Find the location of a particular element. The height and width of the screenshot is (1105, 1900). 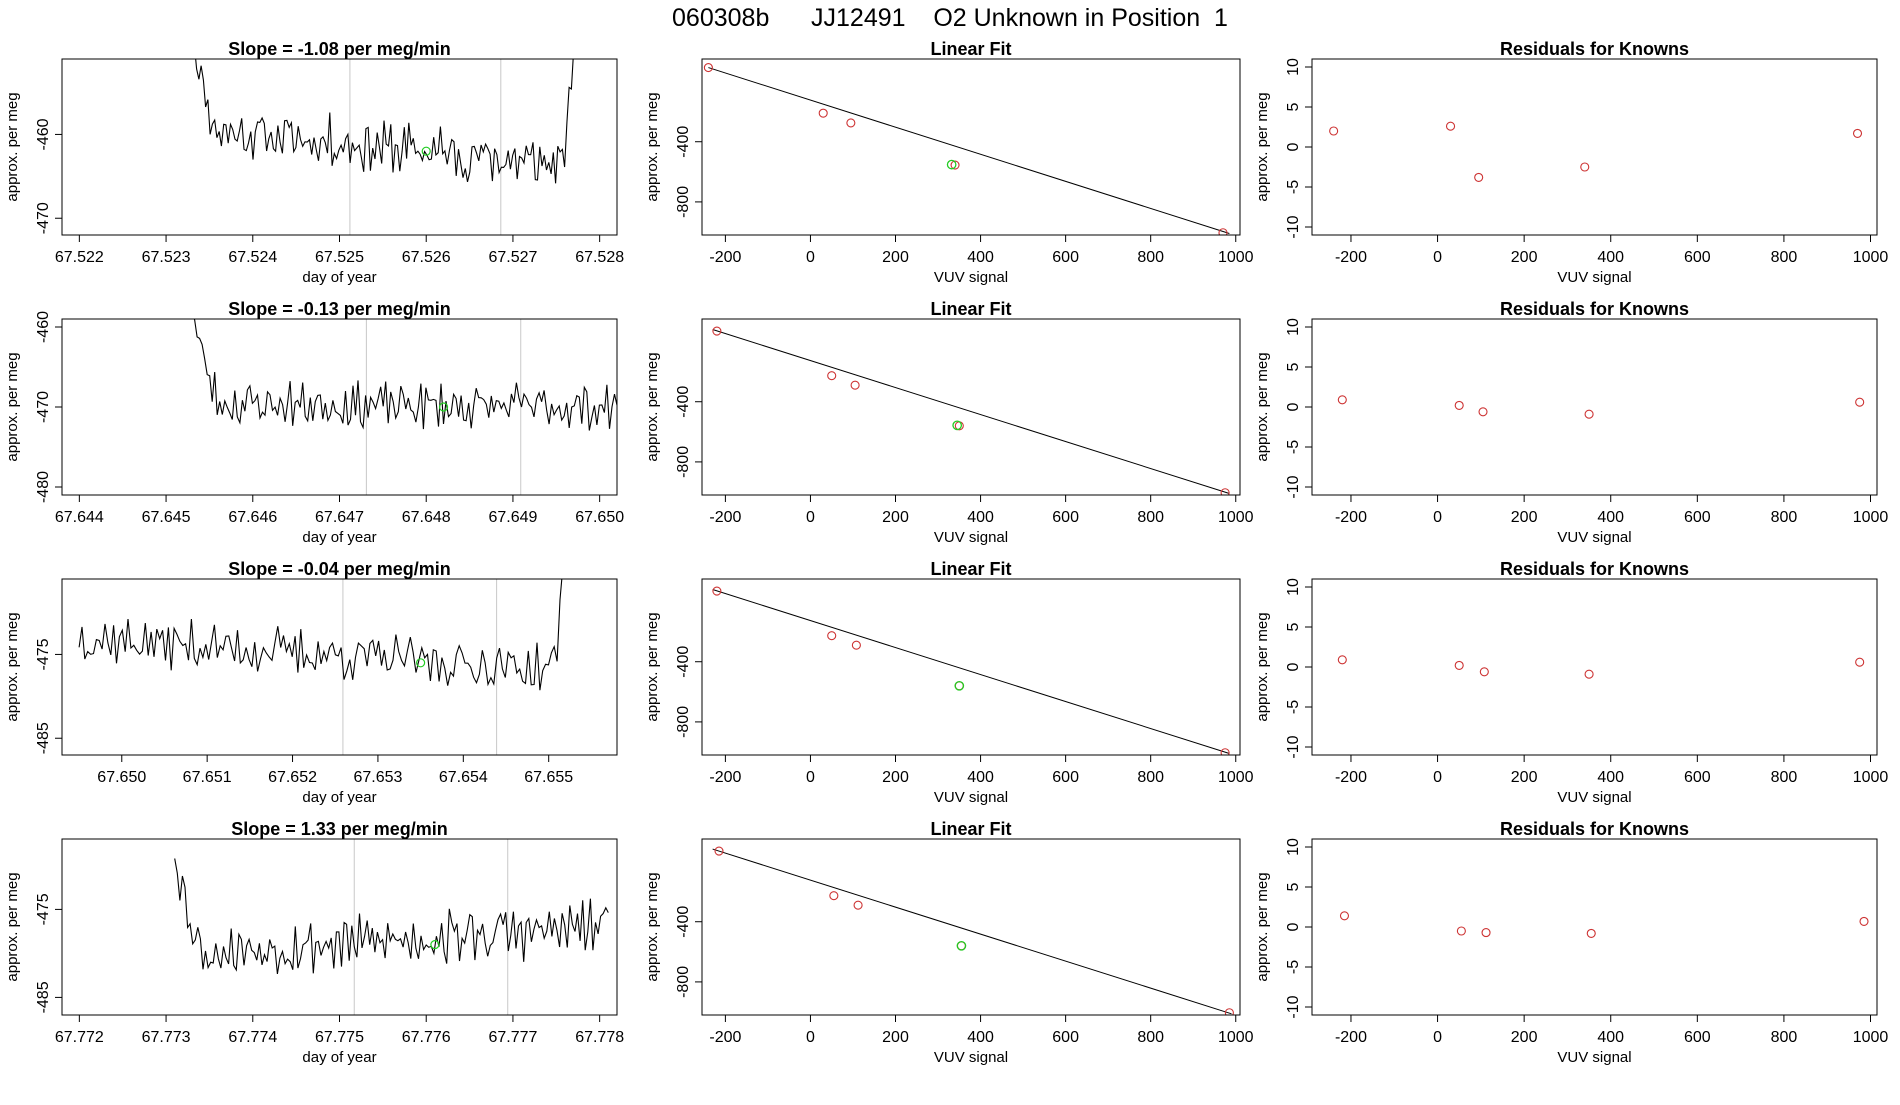

y-tick-label: -475 is located at coordinates (43, 654).